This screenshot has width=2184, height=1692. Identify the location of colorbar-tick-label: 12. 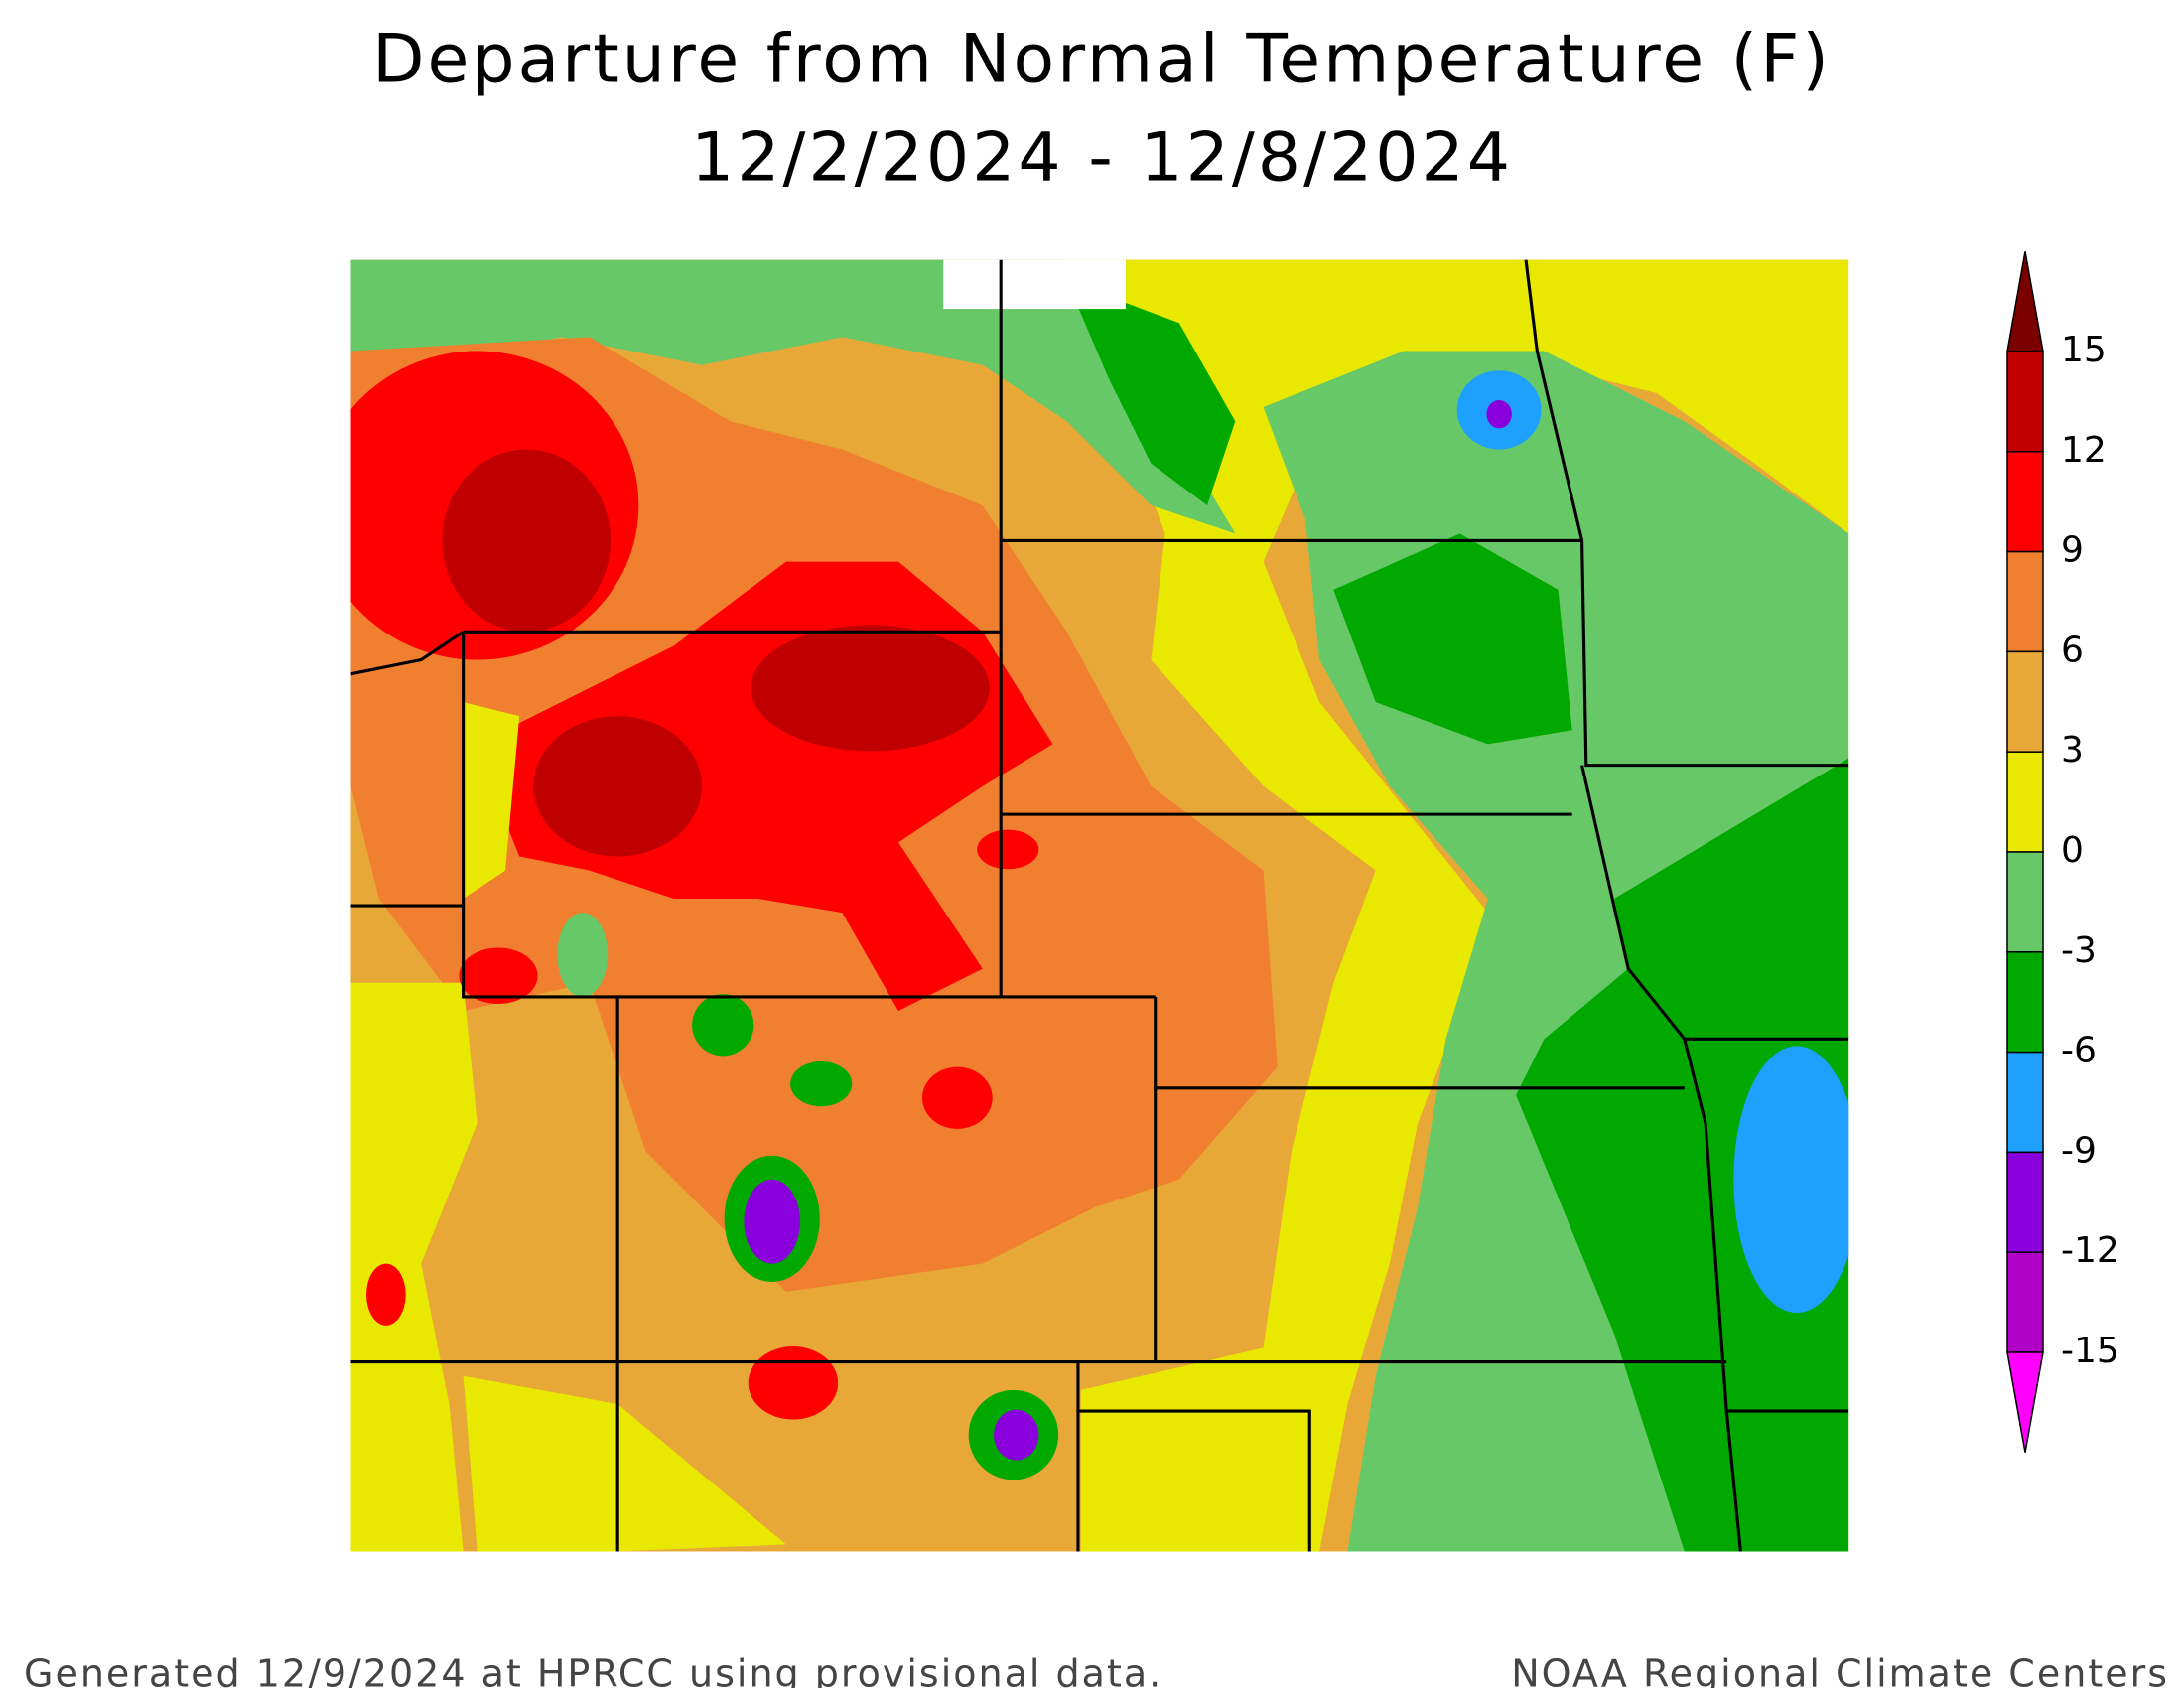
(2084, 450).